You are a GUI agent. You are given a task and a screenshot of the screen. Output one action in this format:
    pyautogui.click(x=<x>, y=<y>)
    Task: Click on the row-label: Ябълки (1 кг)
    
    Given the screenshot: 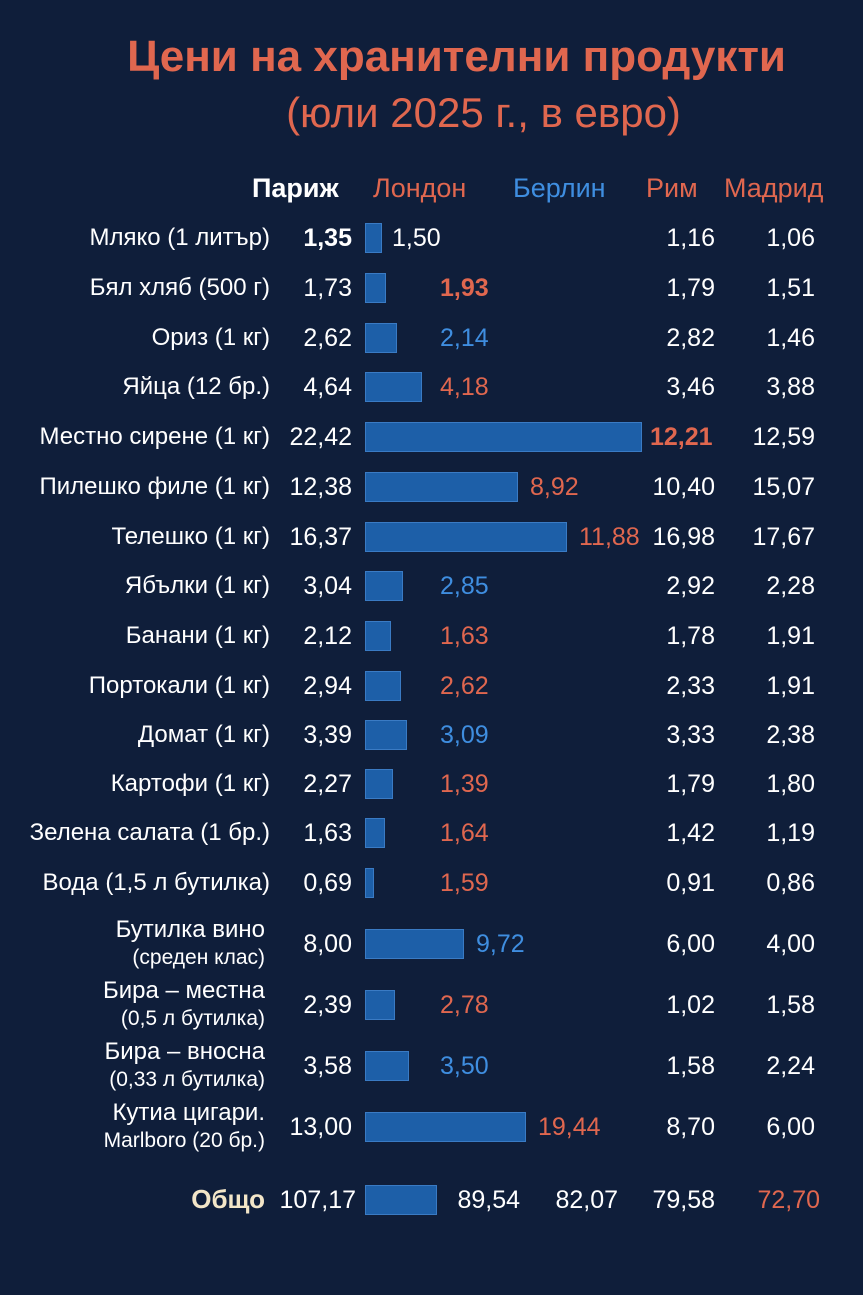 What is the action you would take?
    pyautogui.click(x=197, y=586)
    